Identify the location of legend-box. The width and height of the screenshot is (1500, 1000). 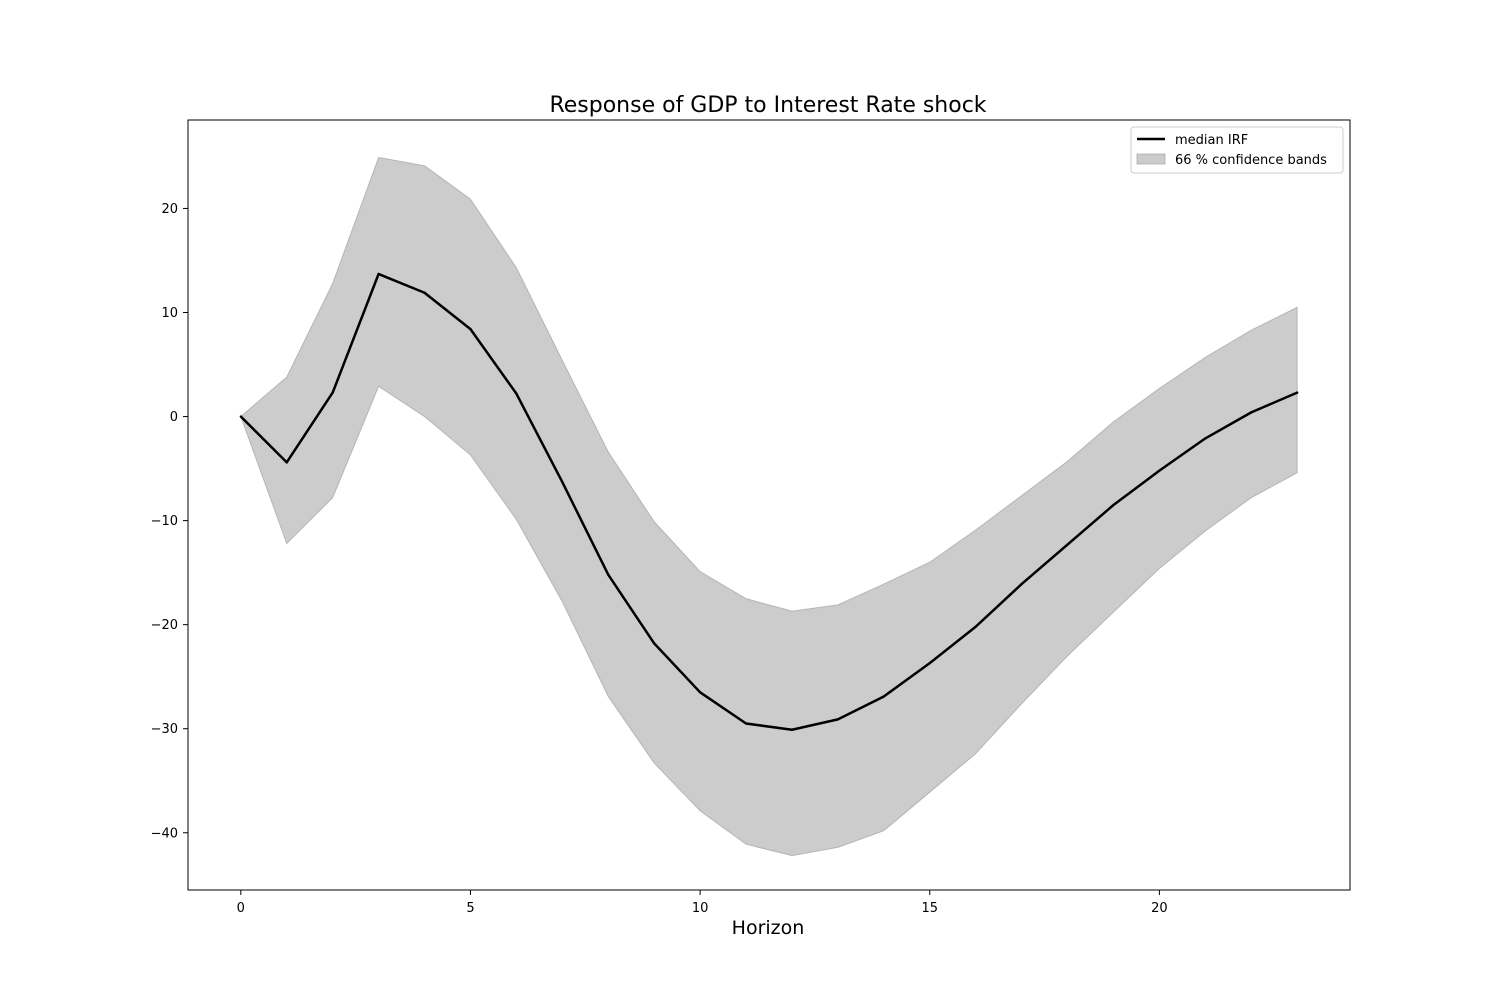
(1237, 150).